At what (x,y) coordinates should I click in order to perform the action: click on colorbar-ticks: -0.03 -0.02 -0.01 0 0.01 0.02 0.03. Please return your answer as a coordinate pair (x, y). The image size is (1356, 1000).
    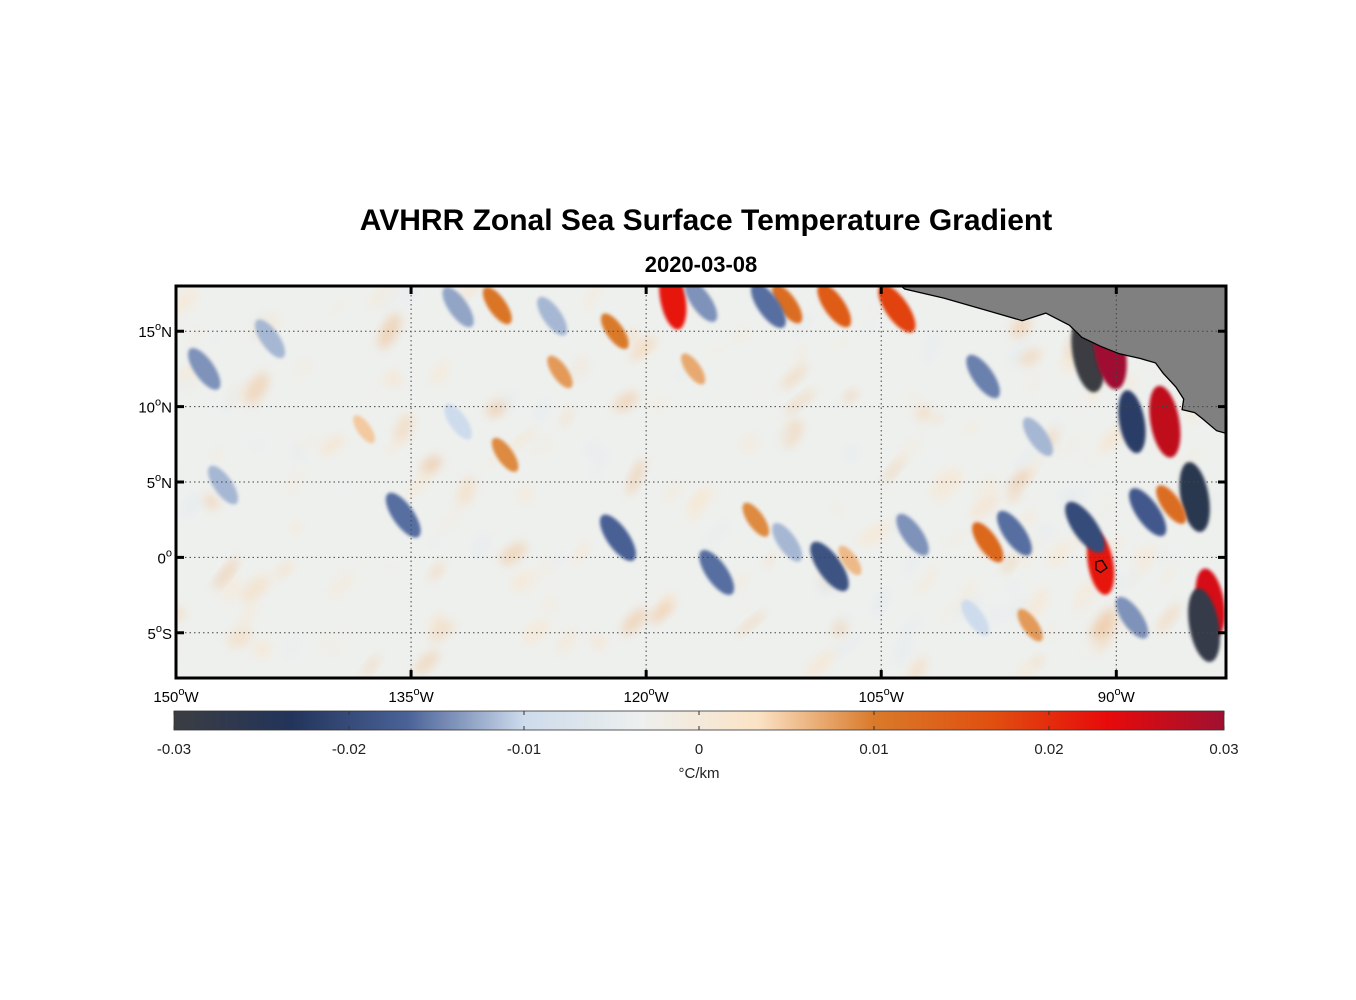
    Looking at the image, I should click on (698, 734).